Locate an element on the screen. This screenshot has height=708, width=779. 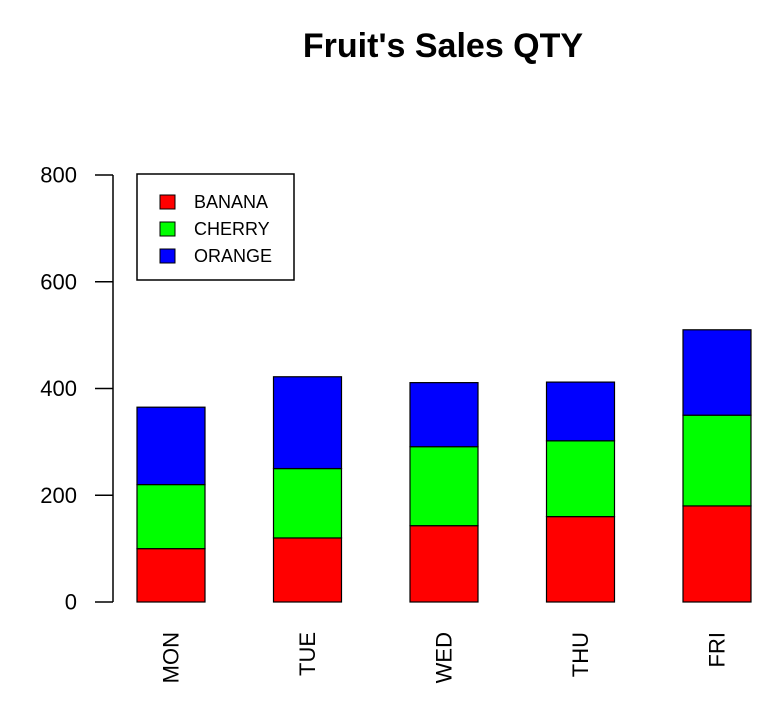
y-tick-label: 200 is located at coordinates (58, 495).